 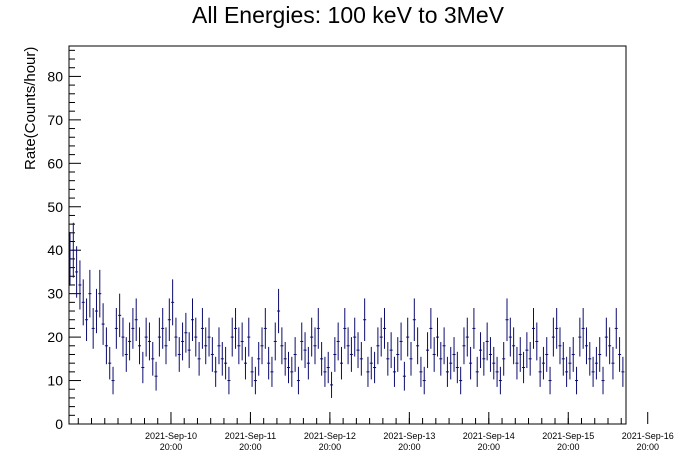 What do you see at coordinates (409, 436) in the screenshot?
I see `x-tick-label-date: 2021-Sep-13` at bounding box center [409, 436].